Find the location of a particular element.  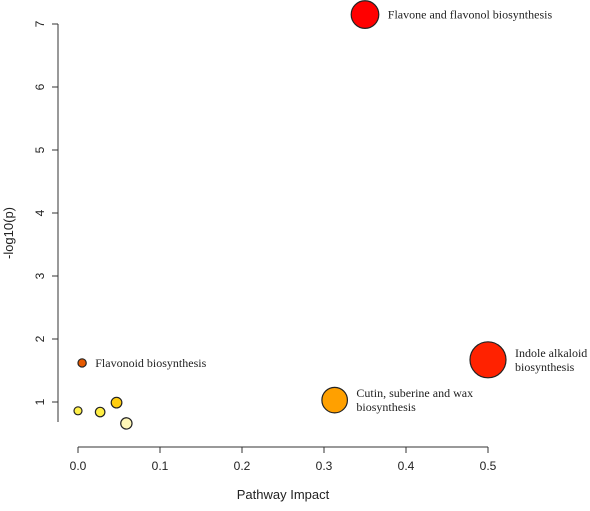

y-ticks: 1 2 3 4 5 6 7 is located at coordinates (45, 212).